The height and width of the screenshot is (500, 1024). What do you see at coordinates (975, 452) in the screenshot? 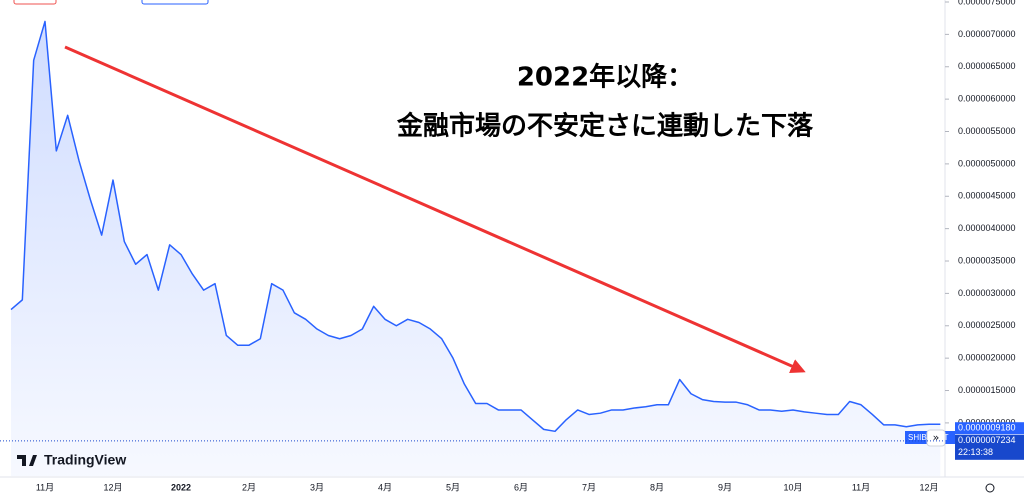
I see `countdown: 22:13:38` at bounding box center [975, 452].